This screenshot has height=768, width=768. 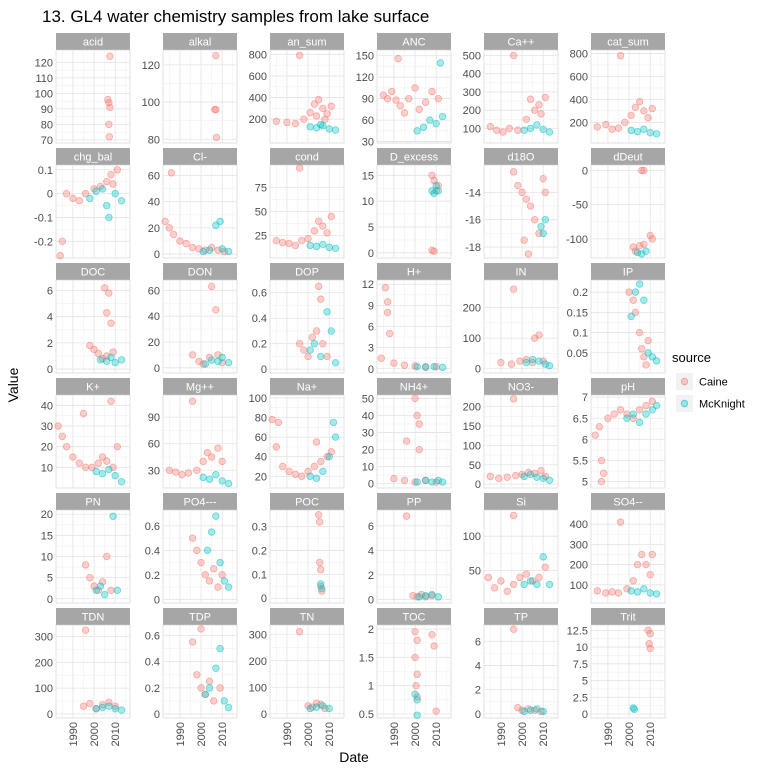 I want to click on facet-cat-sum: cat_sum 200 400 600 800, so click(x=618, y=88).